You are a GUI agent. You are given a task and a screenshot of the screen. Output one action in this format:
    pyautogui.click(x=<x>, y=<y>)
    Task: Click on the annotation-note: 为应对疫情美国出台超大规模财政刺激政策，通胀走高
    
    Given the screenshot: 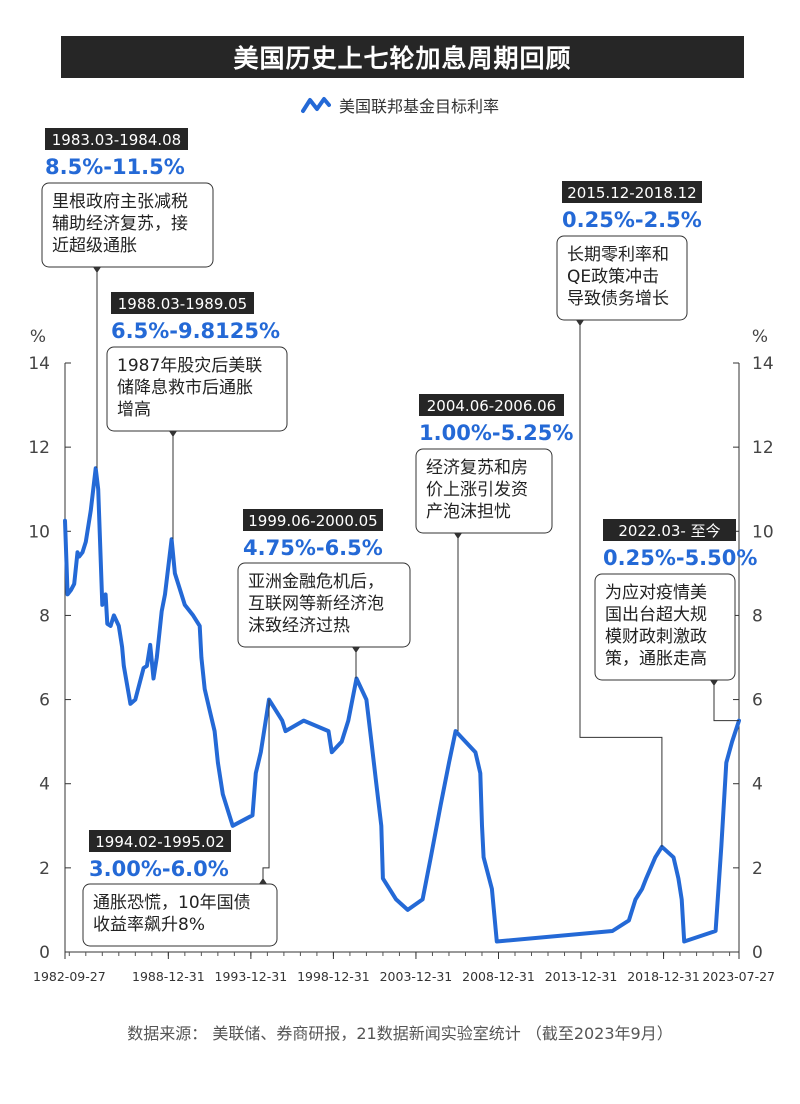 What is the action you would take?
    pyautogui.click(x=656, y=626)
    